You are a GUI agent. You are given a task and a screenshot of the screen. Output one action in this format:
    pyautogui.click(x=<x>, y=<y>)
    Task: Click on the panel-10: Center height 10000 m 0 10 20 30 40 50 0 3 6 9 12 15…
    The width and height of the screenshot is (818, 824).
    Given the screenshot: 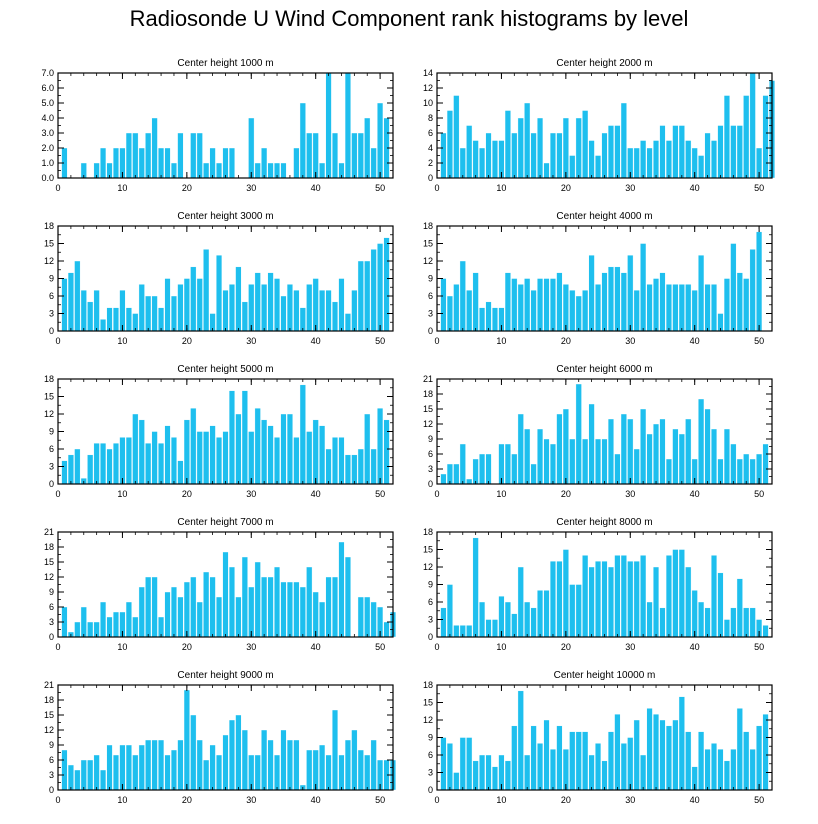 What is the action you would take?
    pyautogui.click(x=598, y=737)
    